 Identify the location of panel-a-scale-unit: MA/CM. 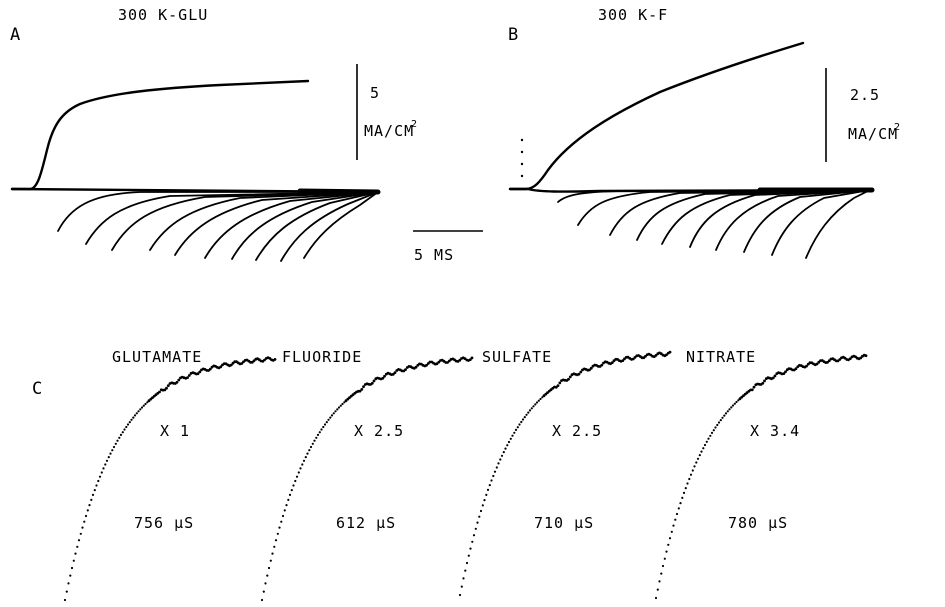
(389, 131).